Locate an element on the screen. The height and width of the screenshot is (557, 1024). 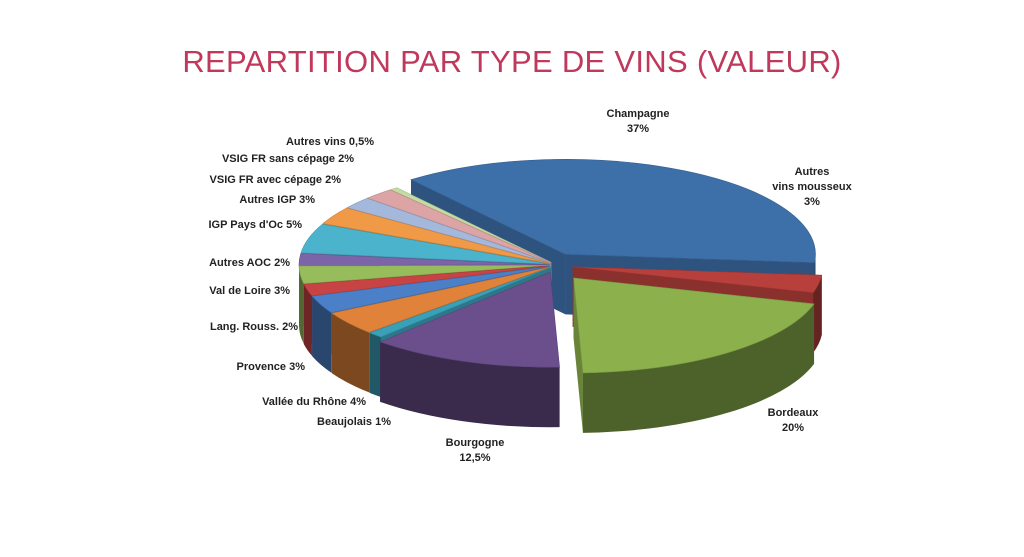
slice-label: Bourgogne is located at coordinates (475, 443).